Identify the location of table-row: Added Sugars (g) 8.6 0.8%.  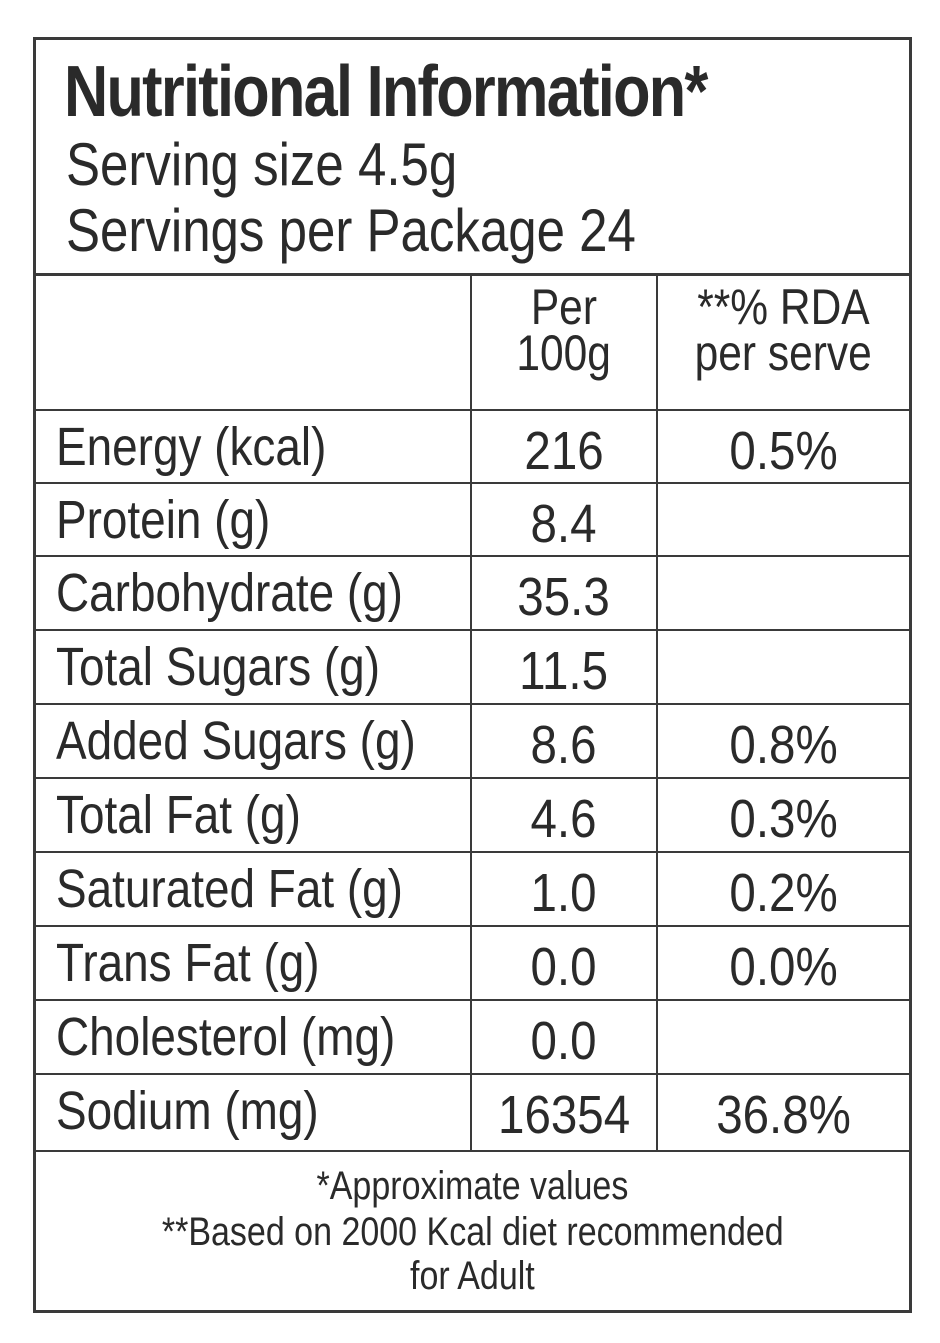
(472, 742).